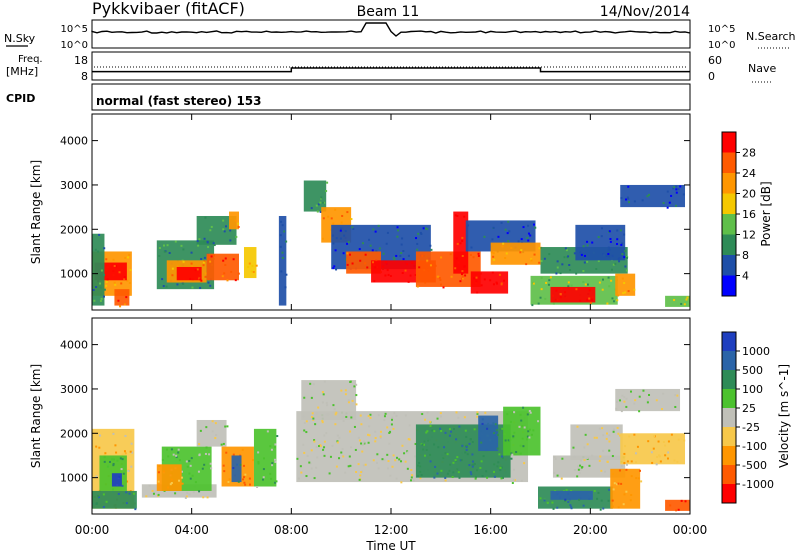  I want to click on frequency-trace, so click(391, 70).